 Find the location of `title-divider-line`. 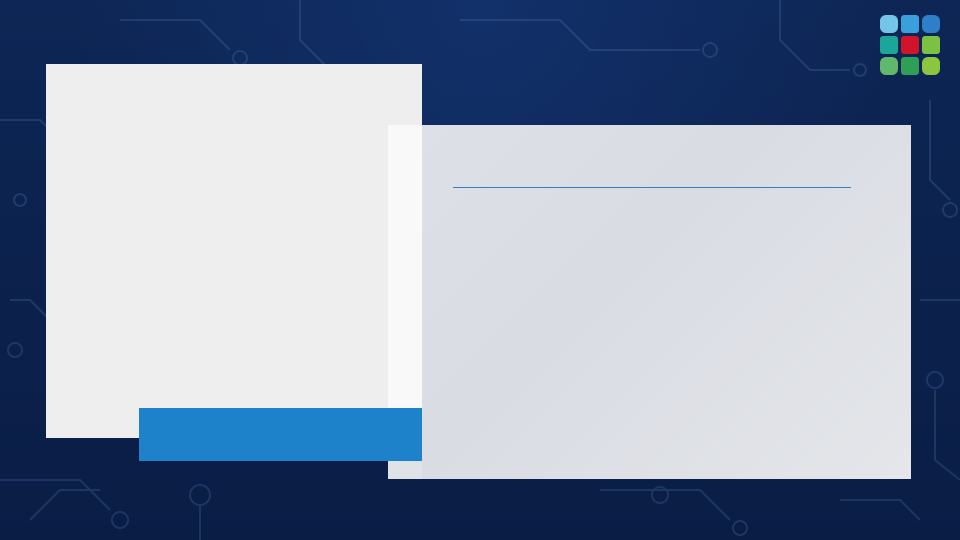

title-divider-line is located at coordinates (652, 187).